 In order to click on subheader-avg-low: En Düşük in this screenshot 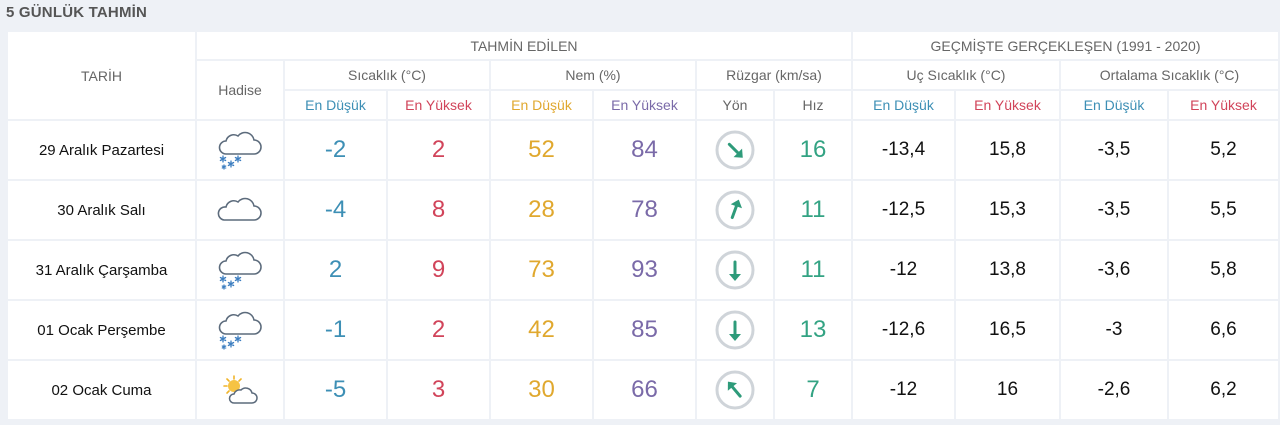, I will do `click(1114, 105)`.